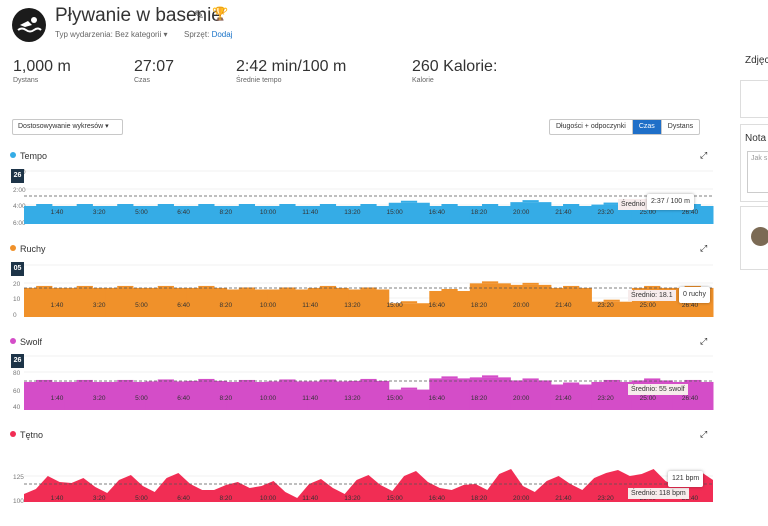 Image resolution: width=768 pixels, height=526 pixels. I want to click on swimmer-icon, so click(29, 25).